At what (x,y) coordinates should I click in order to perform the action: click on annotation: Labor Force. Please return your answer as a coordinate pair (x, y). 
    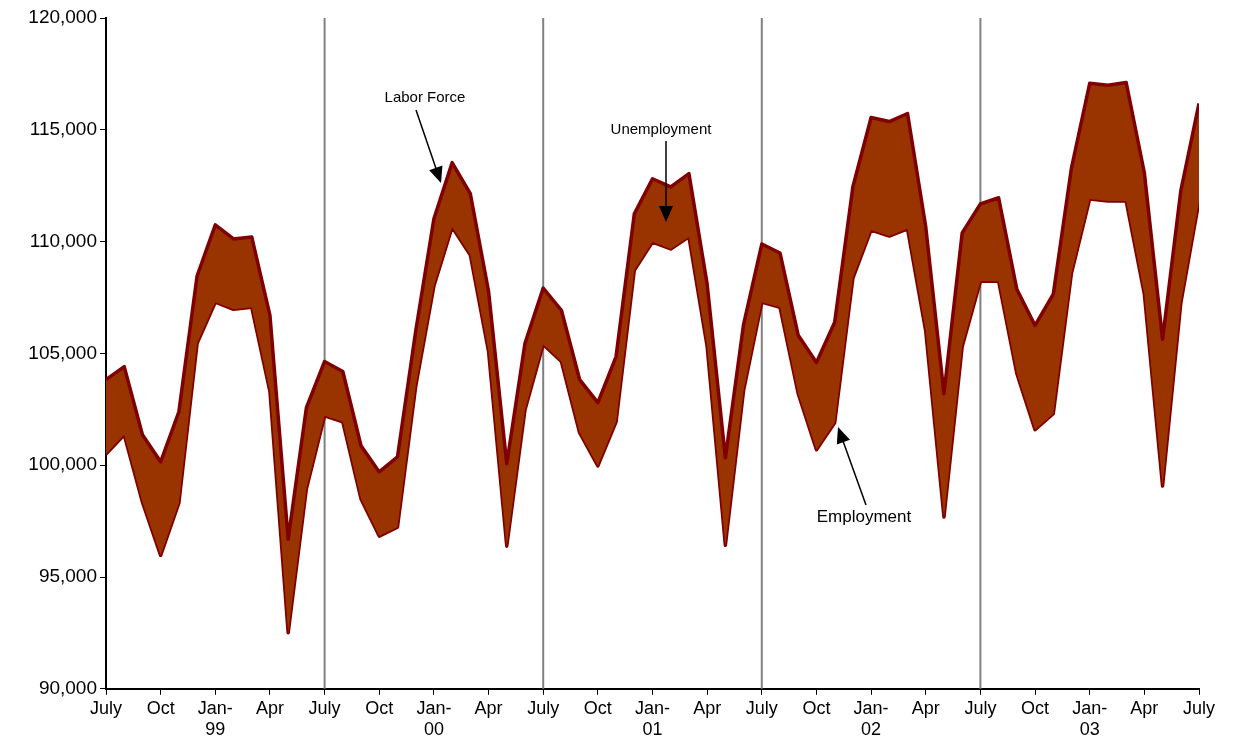
    Looking at the image, I should click on (425, 96).